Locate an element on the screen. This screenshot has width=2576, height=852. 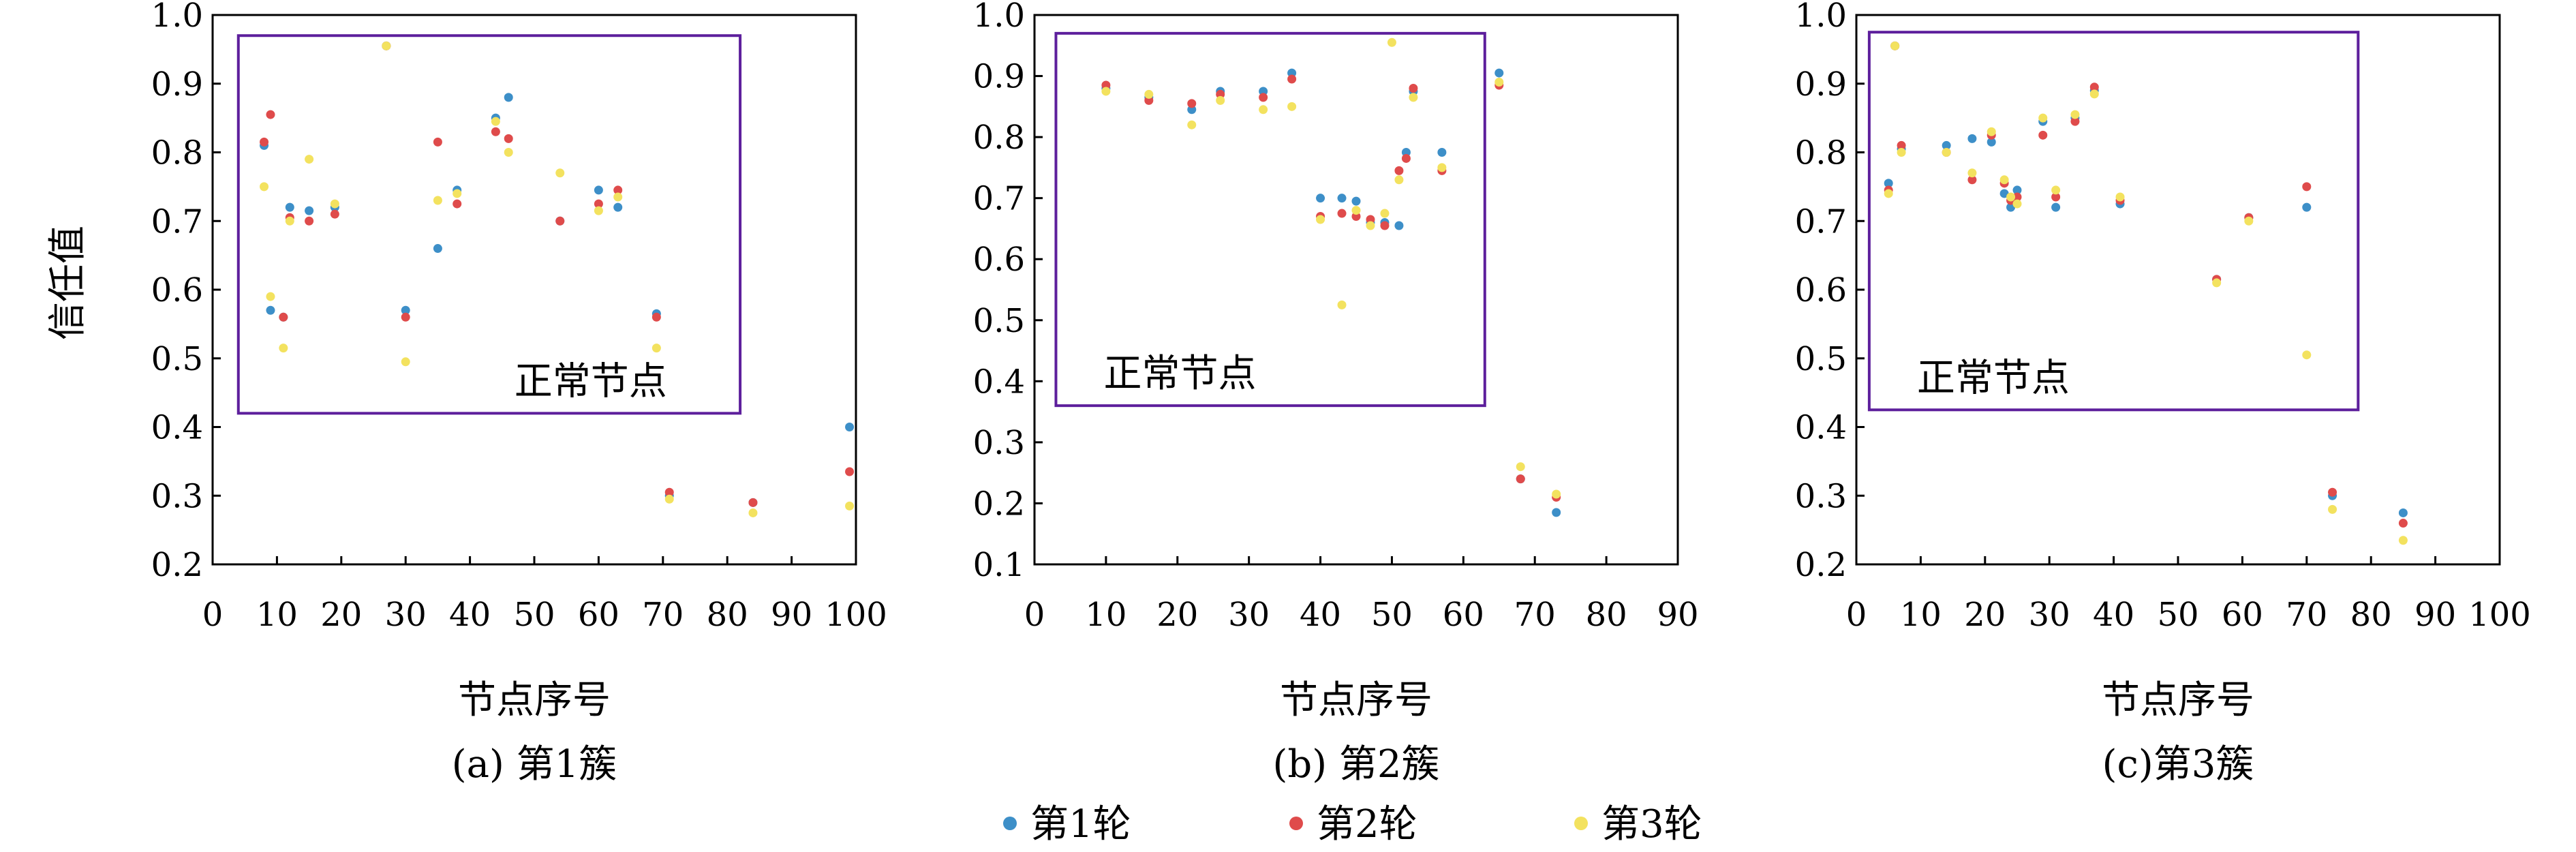
x-tick-label: 0 is located at coordinates (213, 615).